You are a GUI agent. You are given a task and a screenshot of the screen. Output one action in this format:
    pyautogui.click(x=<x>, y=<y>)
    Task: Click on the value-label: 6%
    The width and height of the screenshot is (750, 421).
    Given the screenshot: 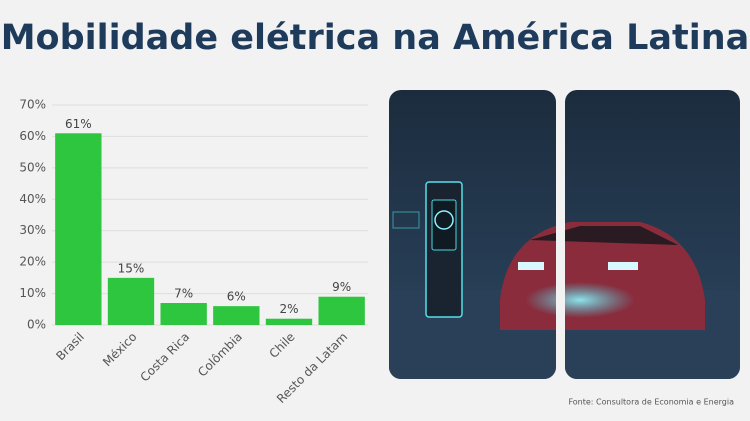 What is the action you would take?
    pyautogui.click(x=236, y=297)
    